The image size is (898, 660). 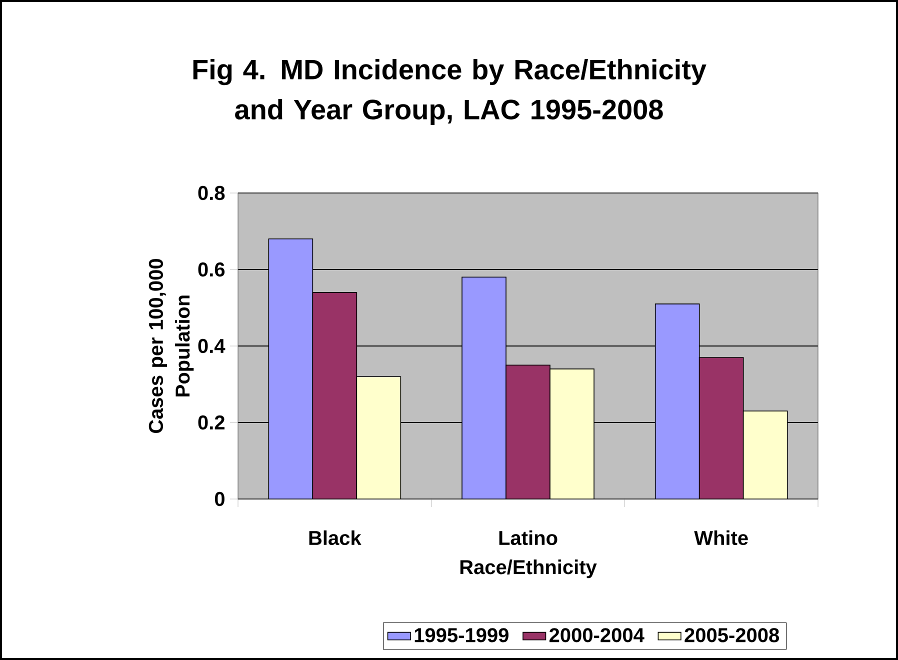 What do you see at coordinates (171, 346) in the screenshot?
I see `y-axis-title: Cases per 100,000 Population` at bounding box center [171, 346].